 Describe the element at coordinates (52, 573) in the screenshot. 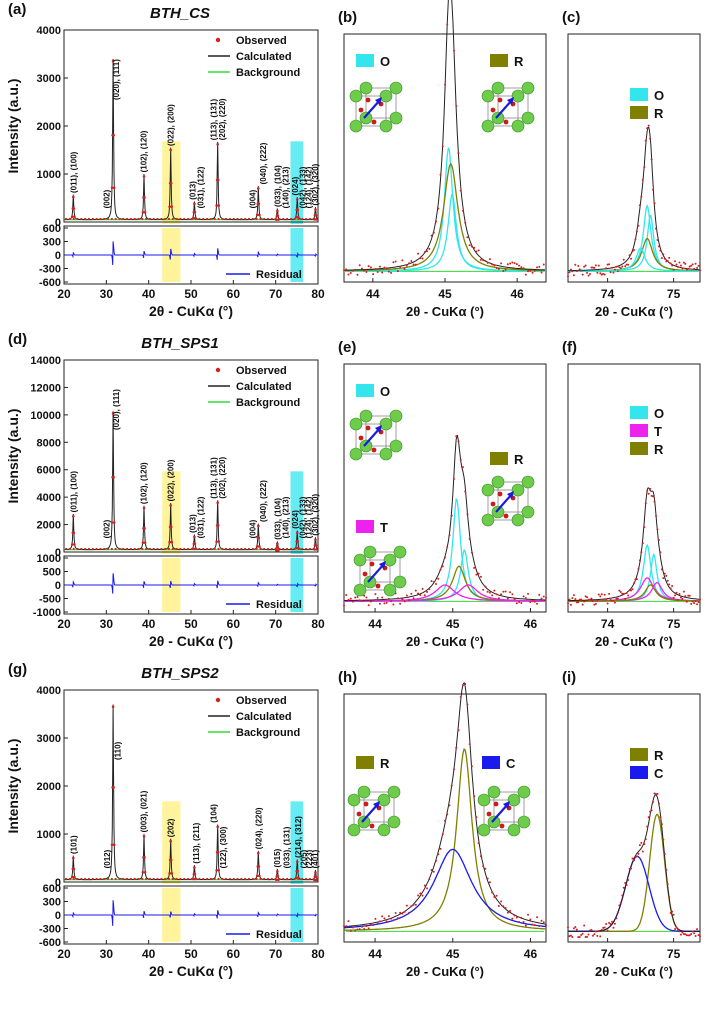

I see `residual-tick-label-d: 500` at that location.